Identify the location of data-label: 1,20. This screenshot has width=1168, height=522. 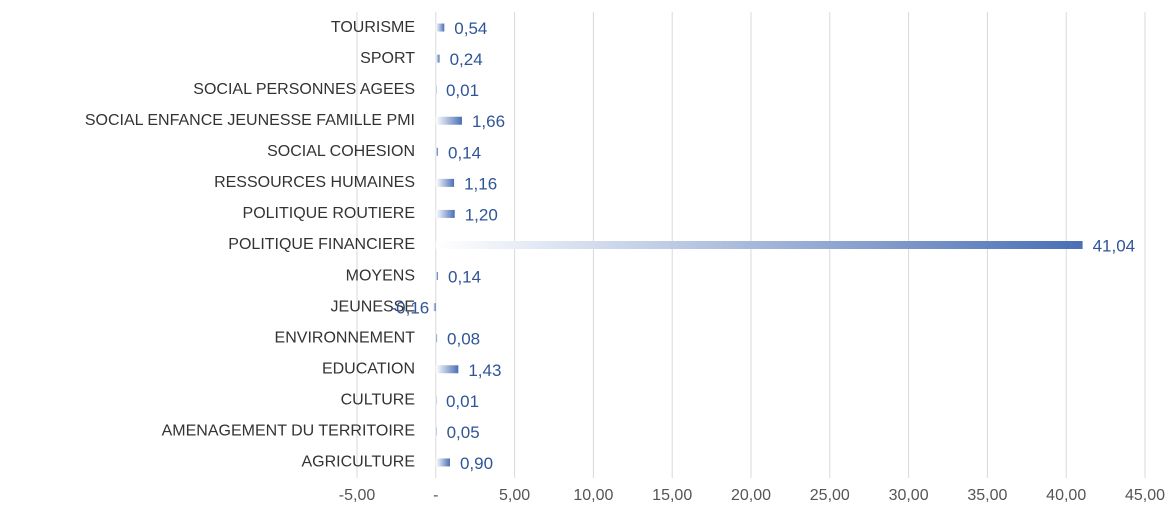
(481, 214).